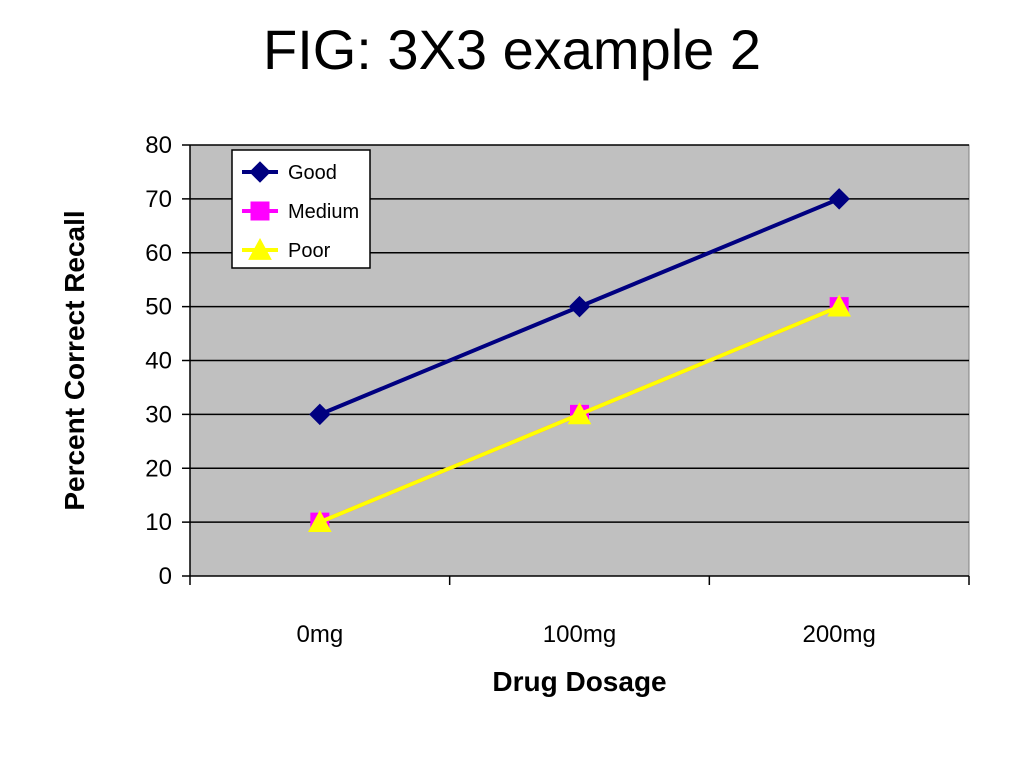  I want to click on legend-item-good: Good, so click(289, 172).